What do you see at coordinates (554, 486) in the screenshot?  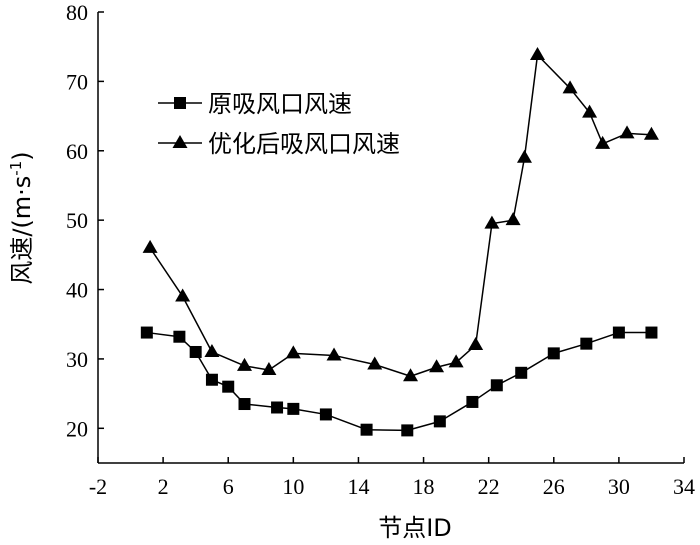 I see `x-tick-label: 26` at bounding box center [554, 486].